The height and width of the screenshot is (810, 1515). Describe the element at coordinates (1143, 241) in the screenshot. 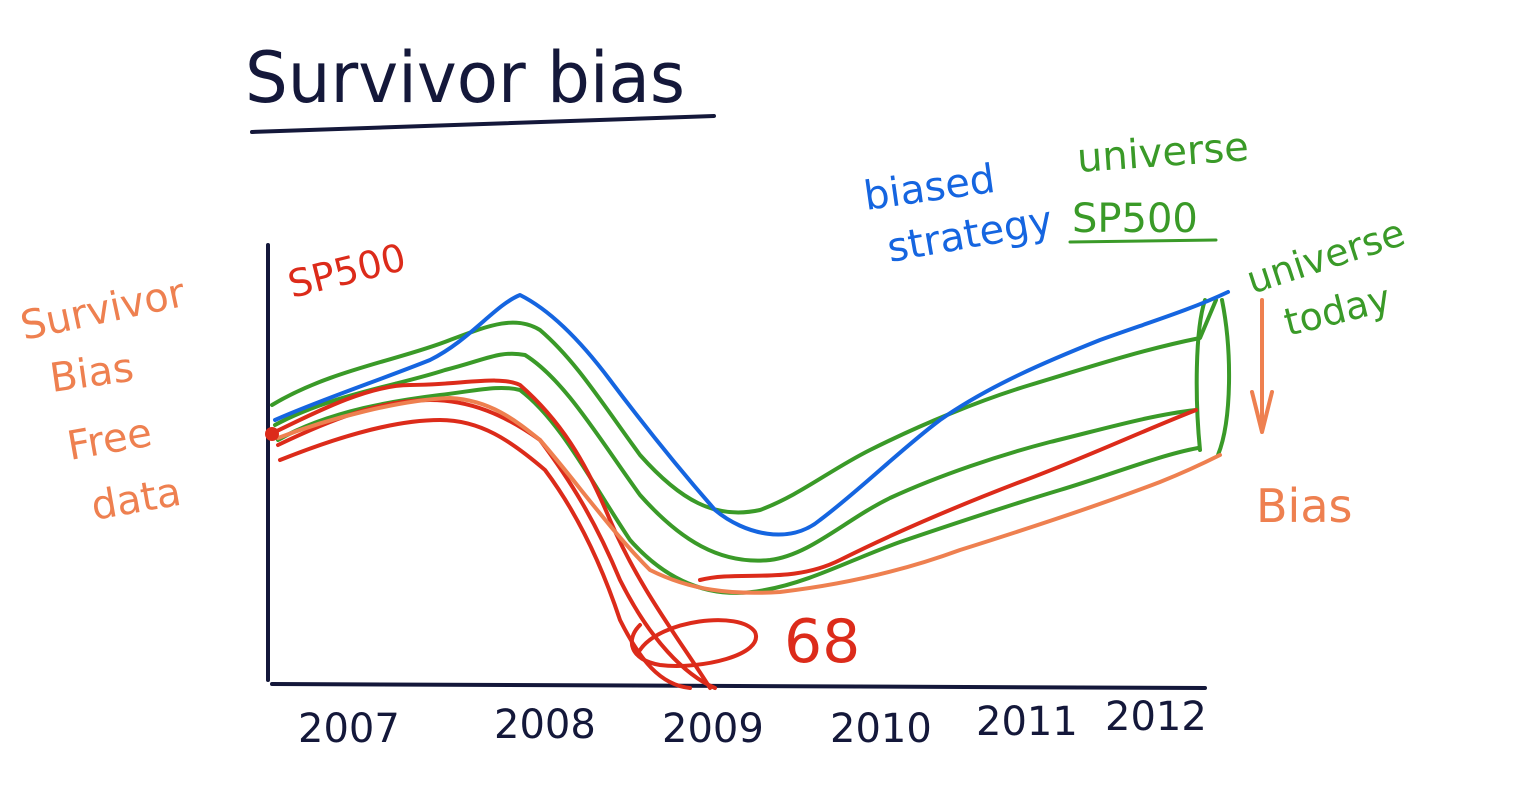

I see `sp500-green-underline` at that location.